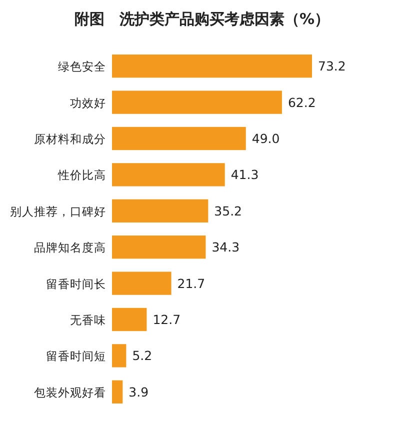 Image resolution: width=404 pixels, height=421 pixels. What do you see at coordinates (166, 319) in the screenshot?
I see `data-label: 12.7` at bounding box center [166, 319].